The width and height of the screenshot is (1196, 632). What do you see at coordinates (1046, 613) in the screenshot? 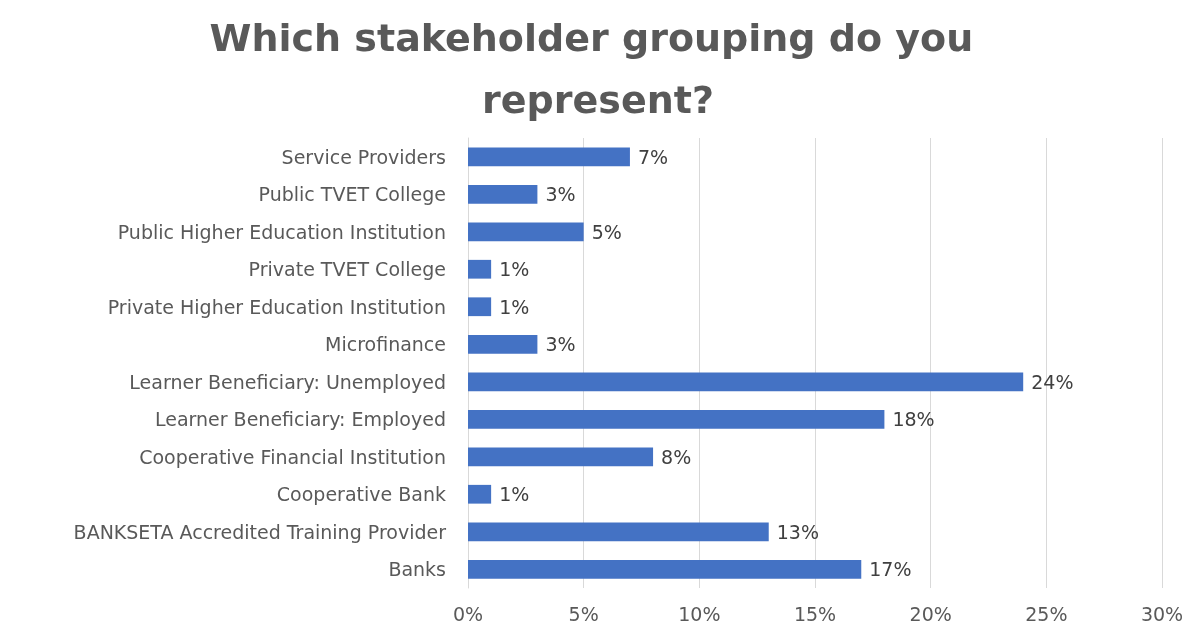
I see `x-tick-label: 25%` at bounding box center [1046, 613].